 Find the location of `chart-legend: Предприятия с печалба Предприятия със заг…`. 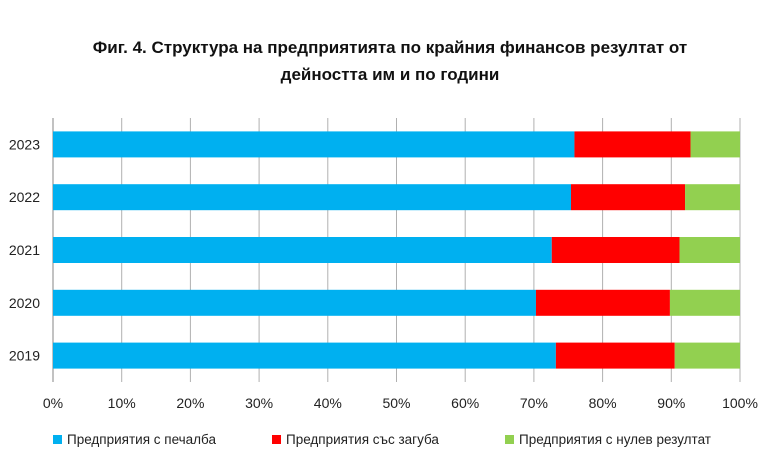

chart-legend: Предприятия с печалба Предприятия със заг… is located at coordinates (390, 442).